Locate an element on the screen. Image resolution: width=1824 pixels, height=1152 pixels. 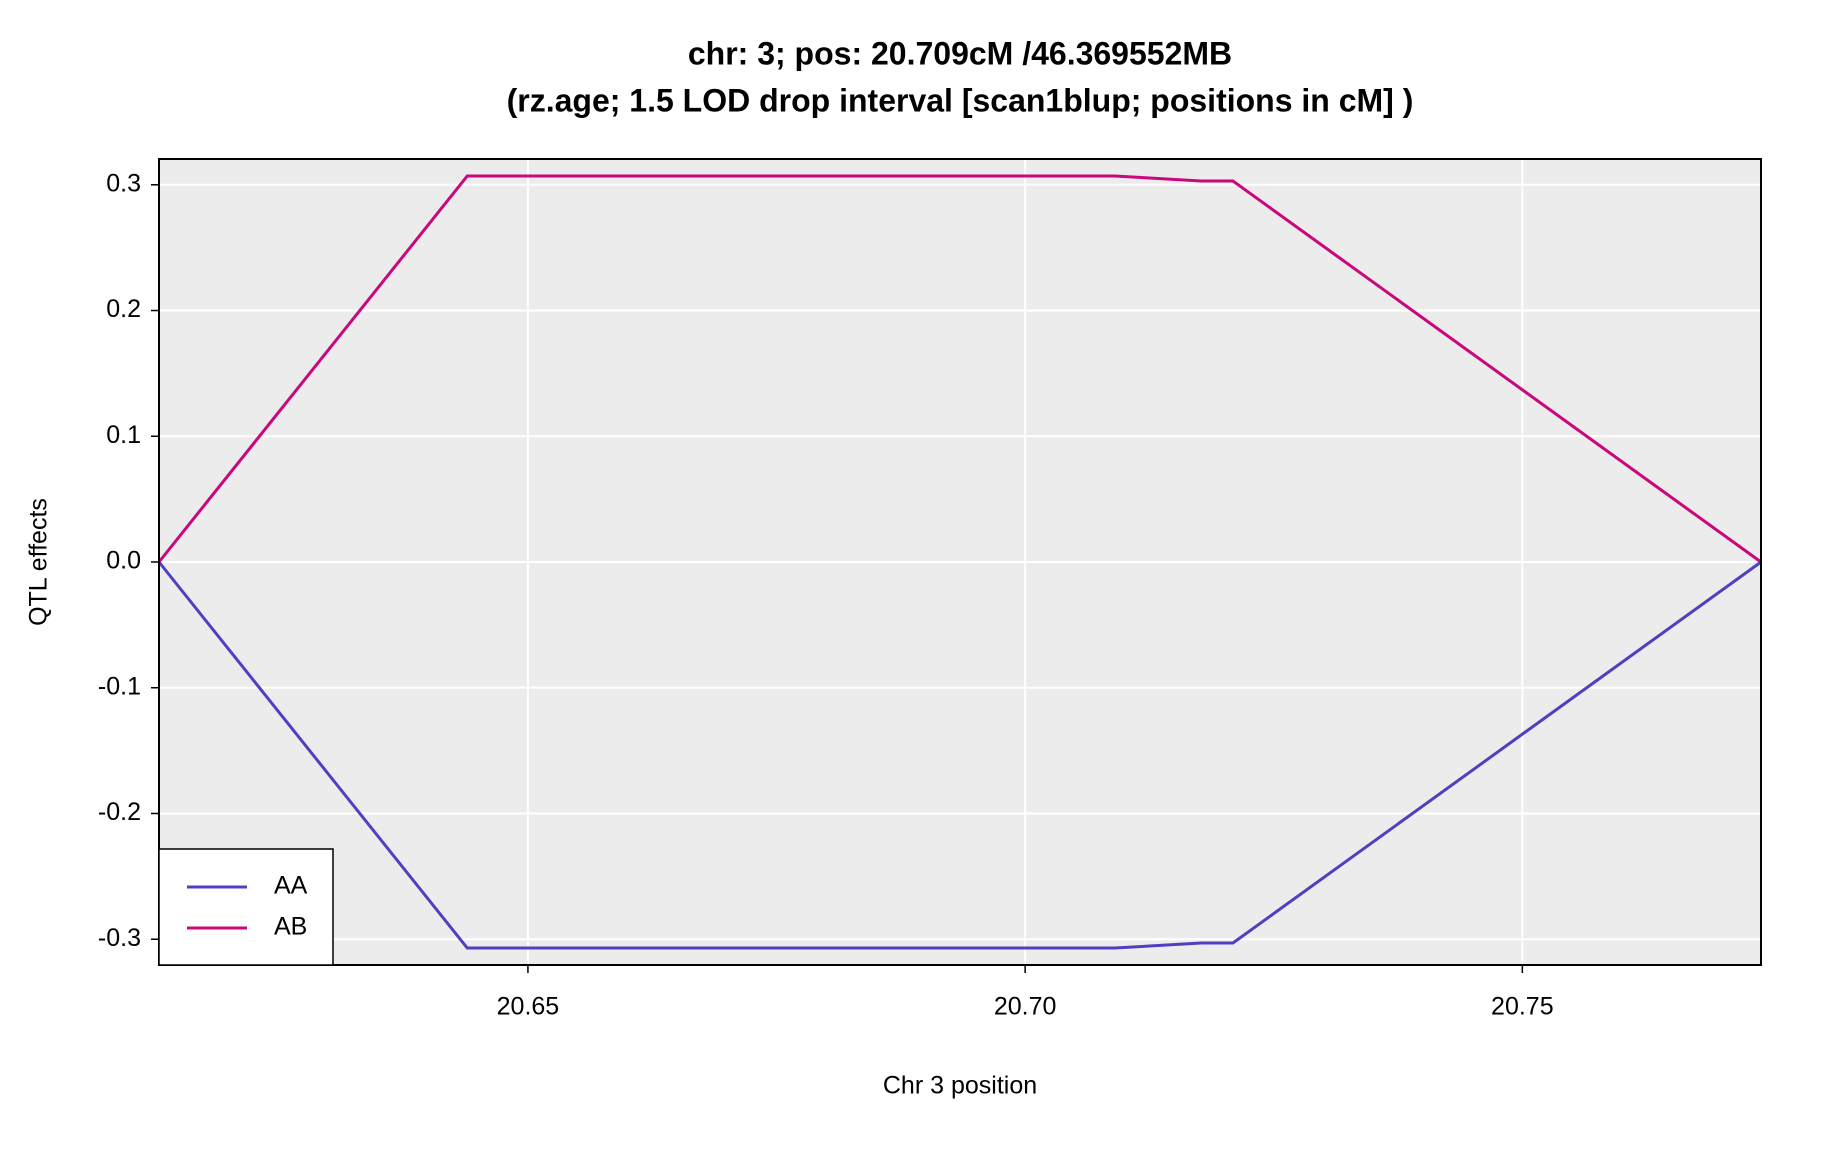
y-tick-label: -0.2 is located at coordinates (119, 812).